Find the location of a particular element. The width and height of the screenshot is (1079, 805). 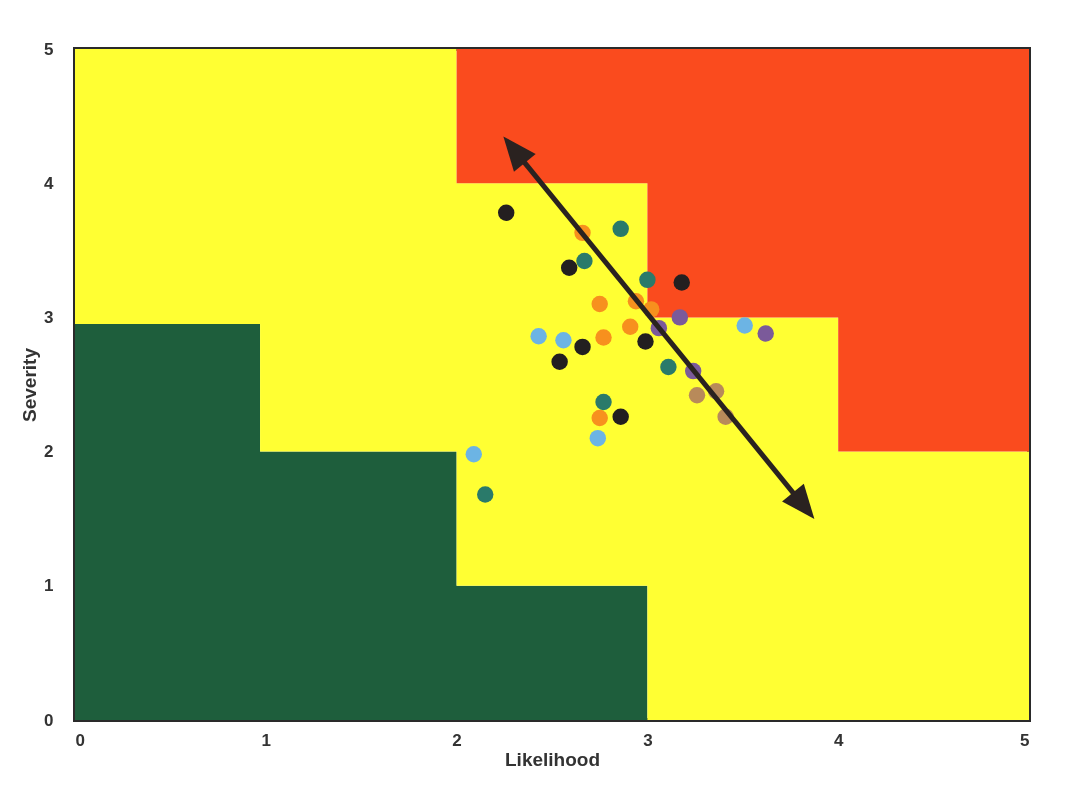

x-axis-title: Likelihood is located at coordinates (552, 759).